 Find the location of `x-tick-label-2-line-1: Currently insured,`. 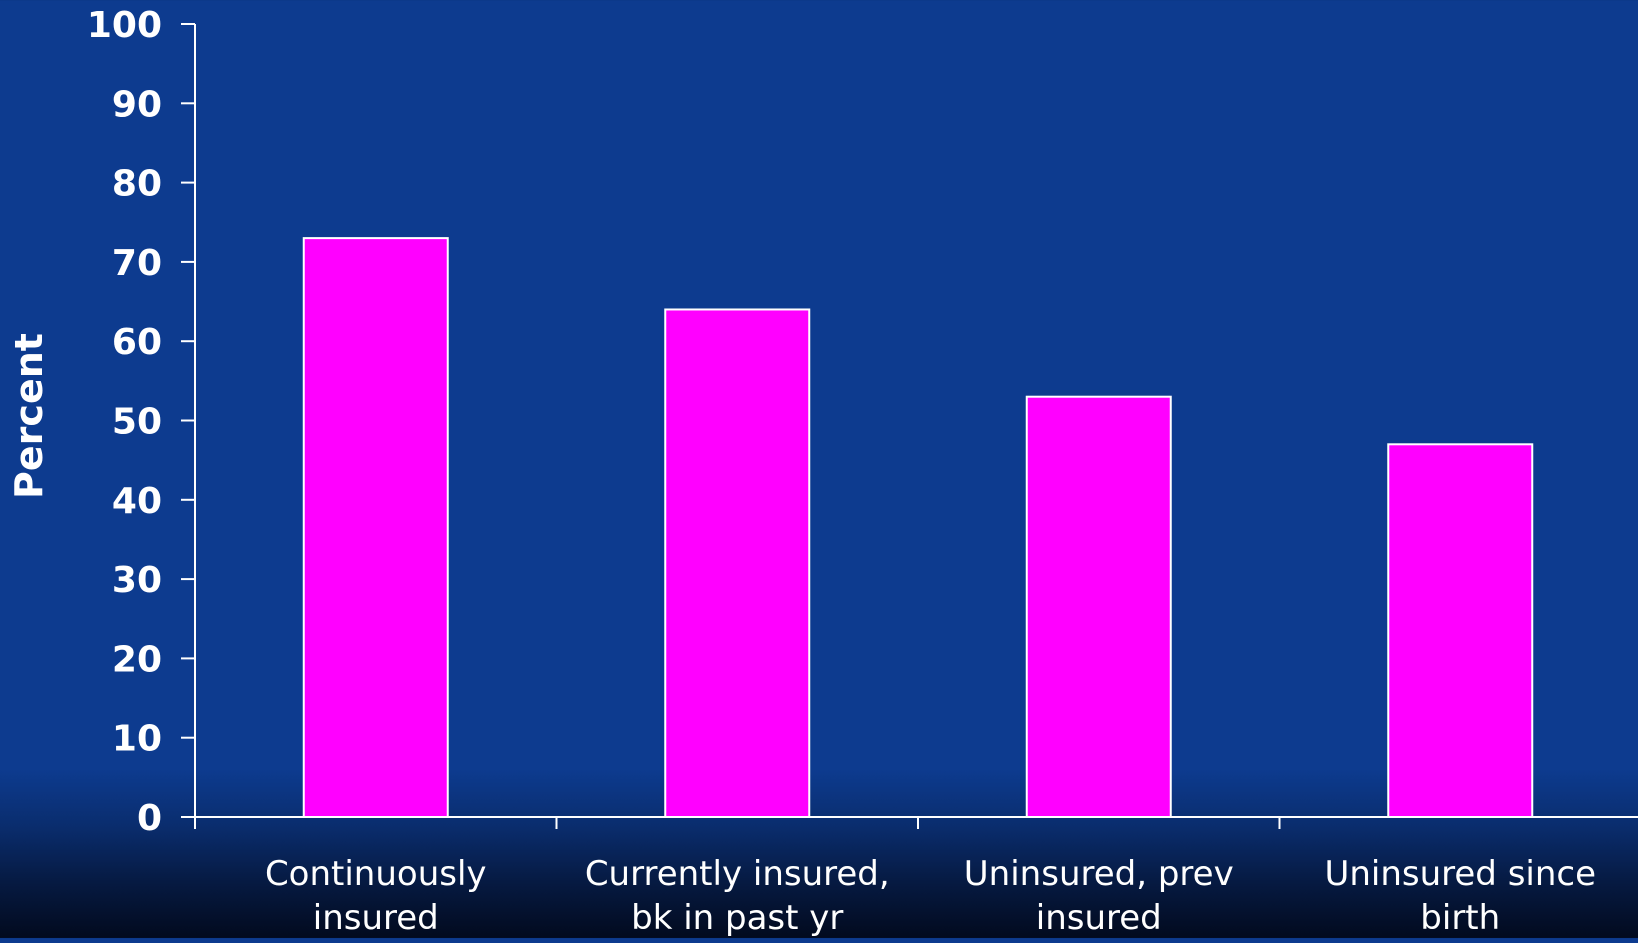

x-tick-label-2-line-1: Currently insured, is located at coordinates (737, 874).